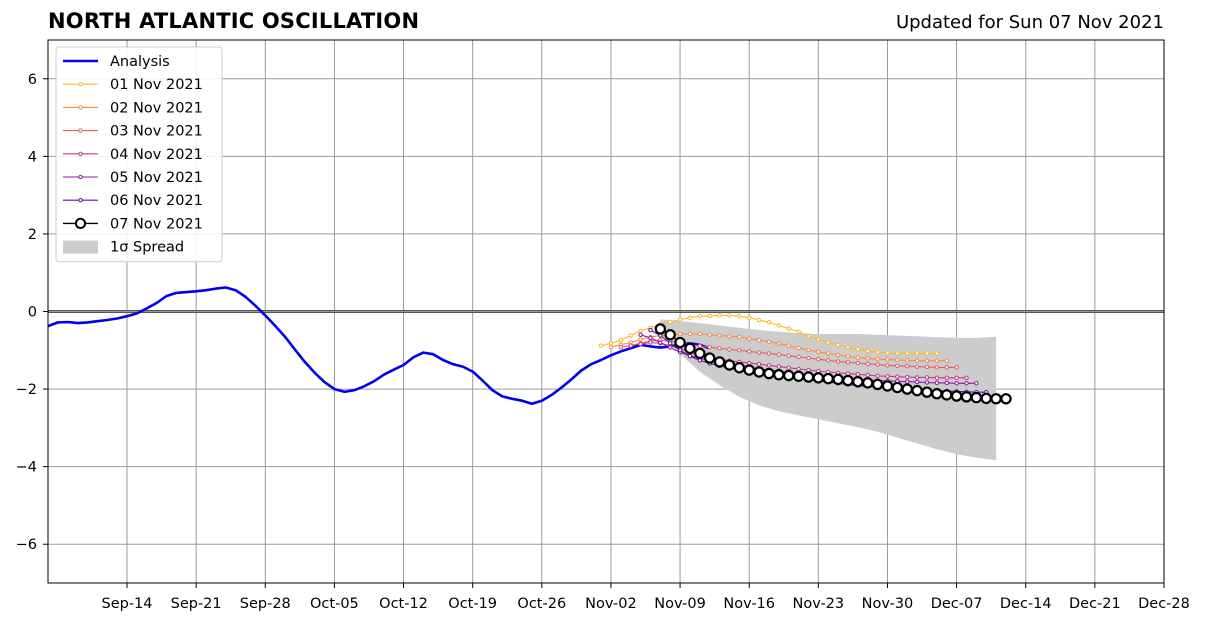 This screenshot has width=1206, height=622. I want to click on series-line, so click(379, 346).